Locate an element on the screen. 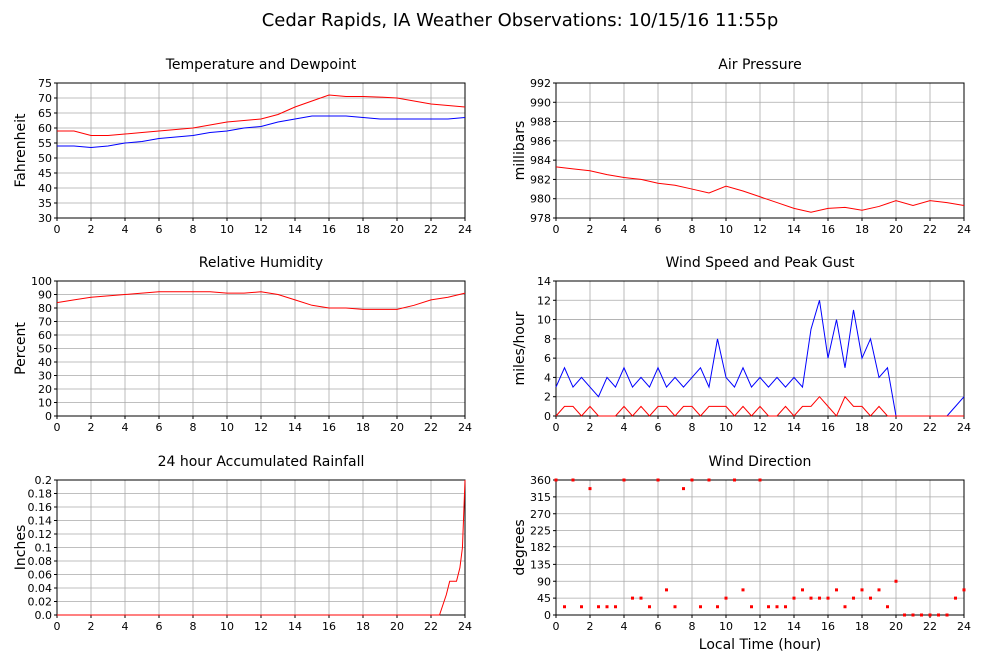  y-tick-label: 12 is located at coordinates (544, 300).